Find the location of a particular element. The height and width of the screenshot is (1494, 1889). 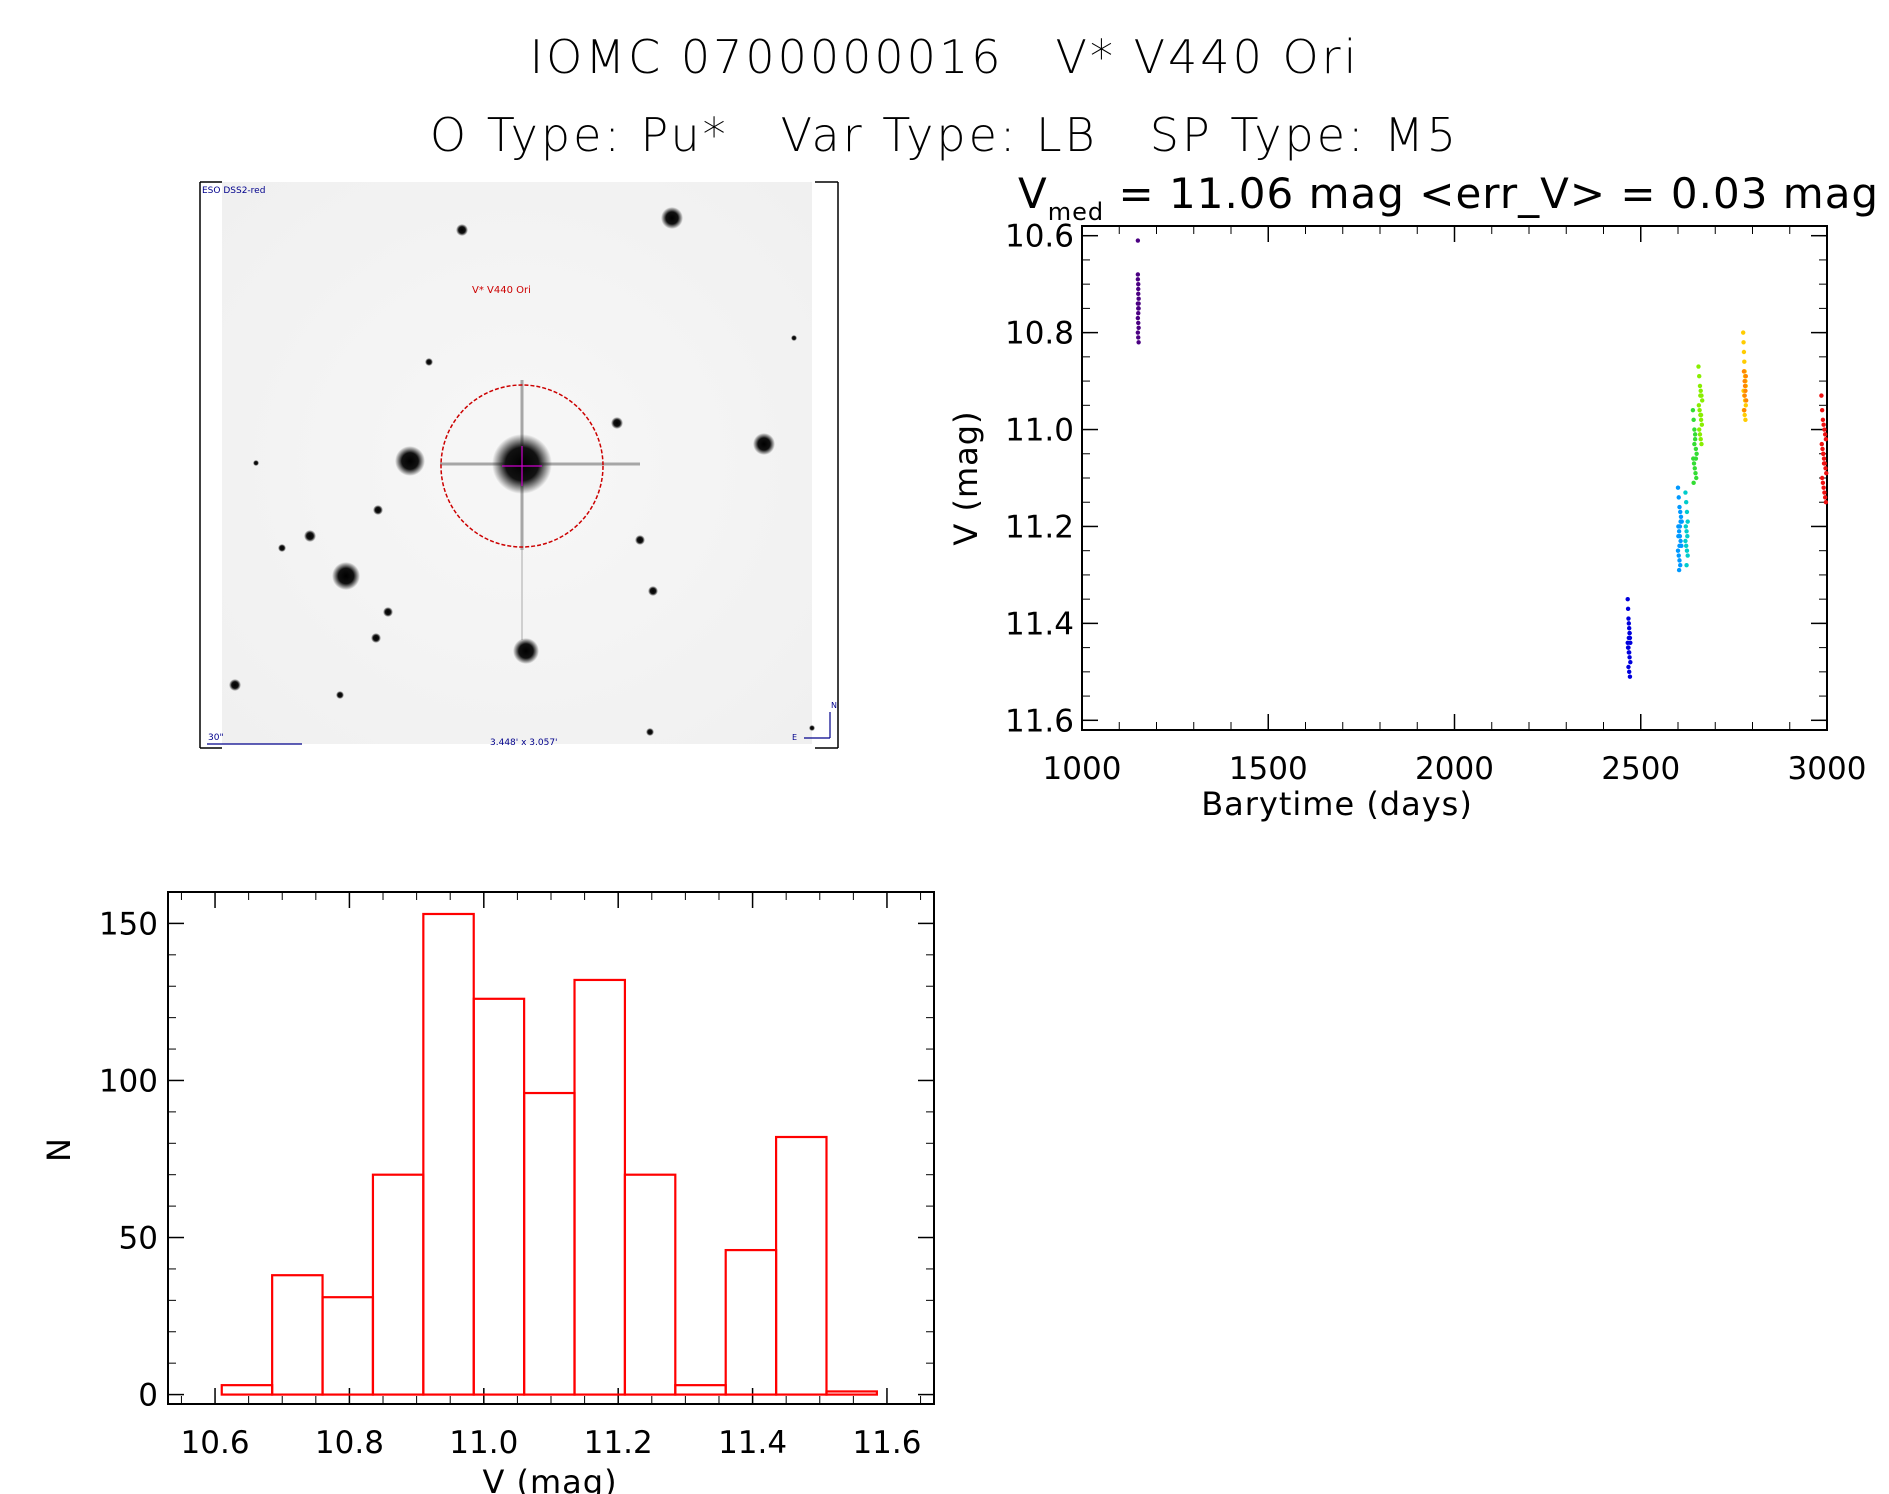

target-circle is located at coordinates (522, 466).